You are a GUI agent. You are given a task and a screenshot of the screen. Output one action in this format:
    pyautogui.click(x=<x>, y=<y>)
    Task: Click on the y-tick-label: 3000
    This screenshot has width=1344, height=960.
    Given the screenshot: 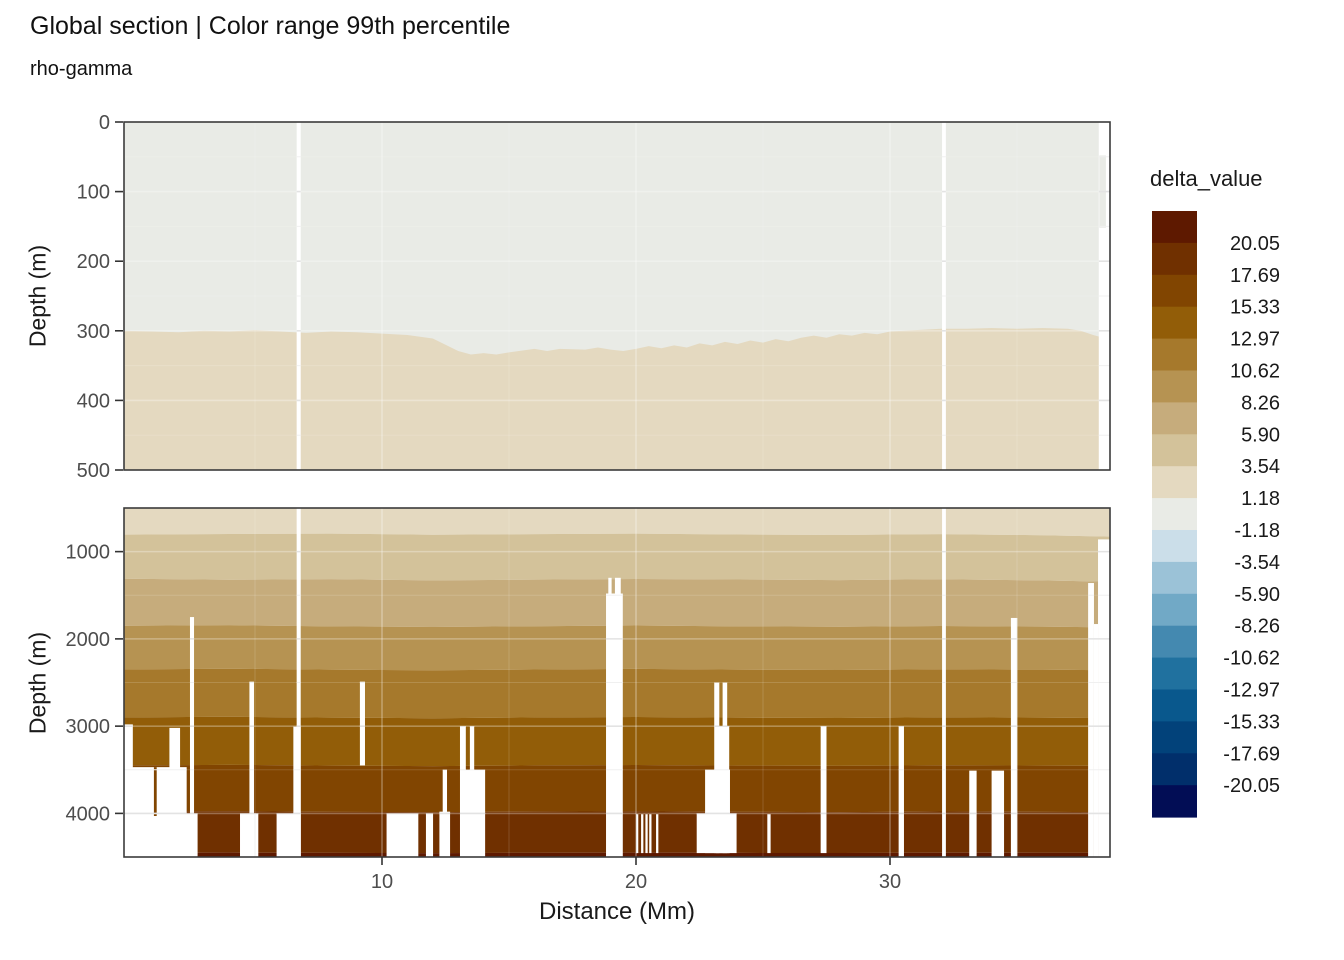 What is the action you would take?
    pyautogui.click(x=88, y=727)
    